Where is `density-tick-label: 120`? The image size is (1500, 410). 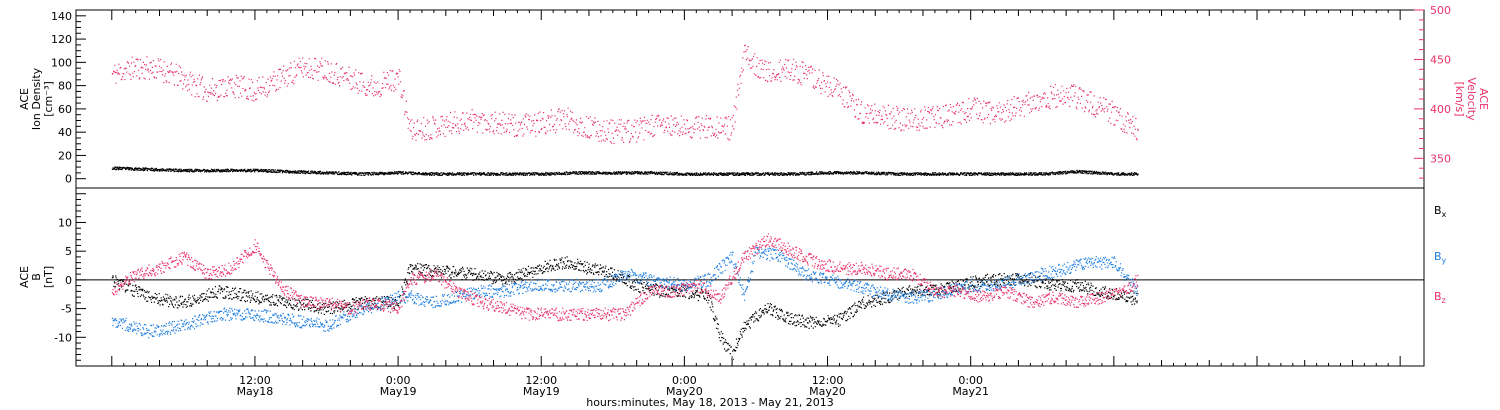 density-tick-label: 120 is located at coordinates (61, 39).